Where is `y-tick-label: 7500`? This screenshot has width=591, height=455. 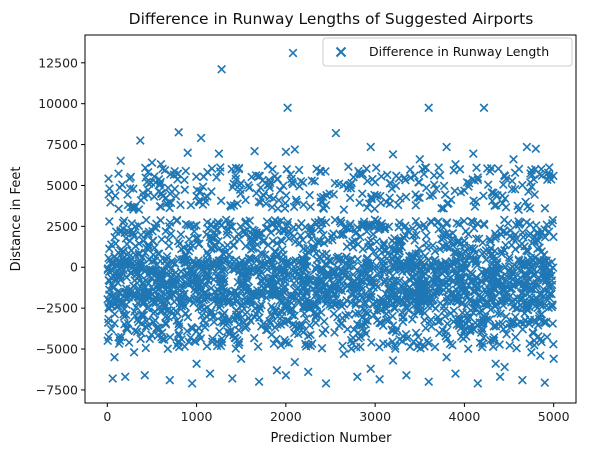
y-tick-label: 7500 is located at coordinates (62, 144).